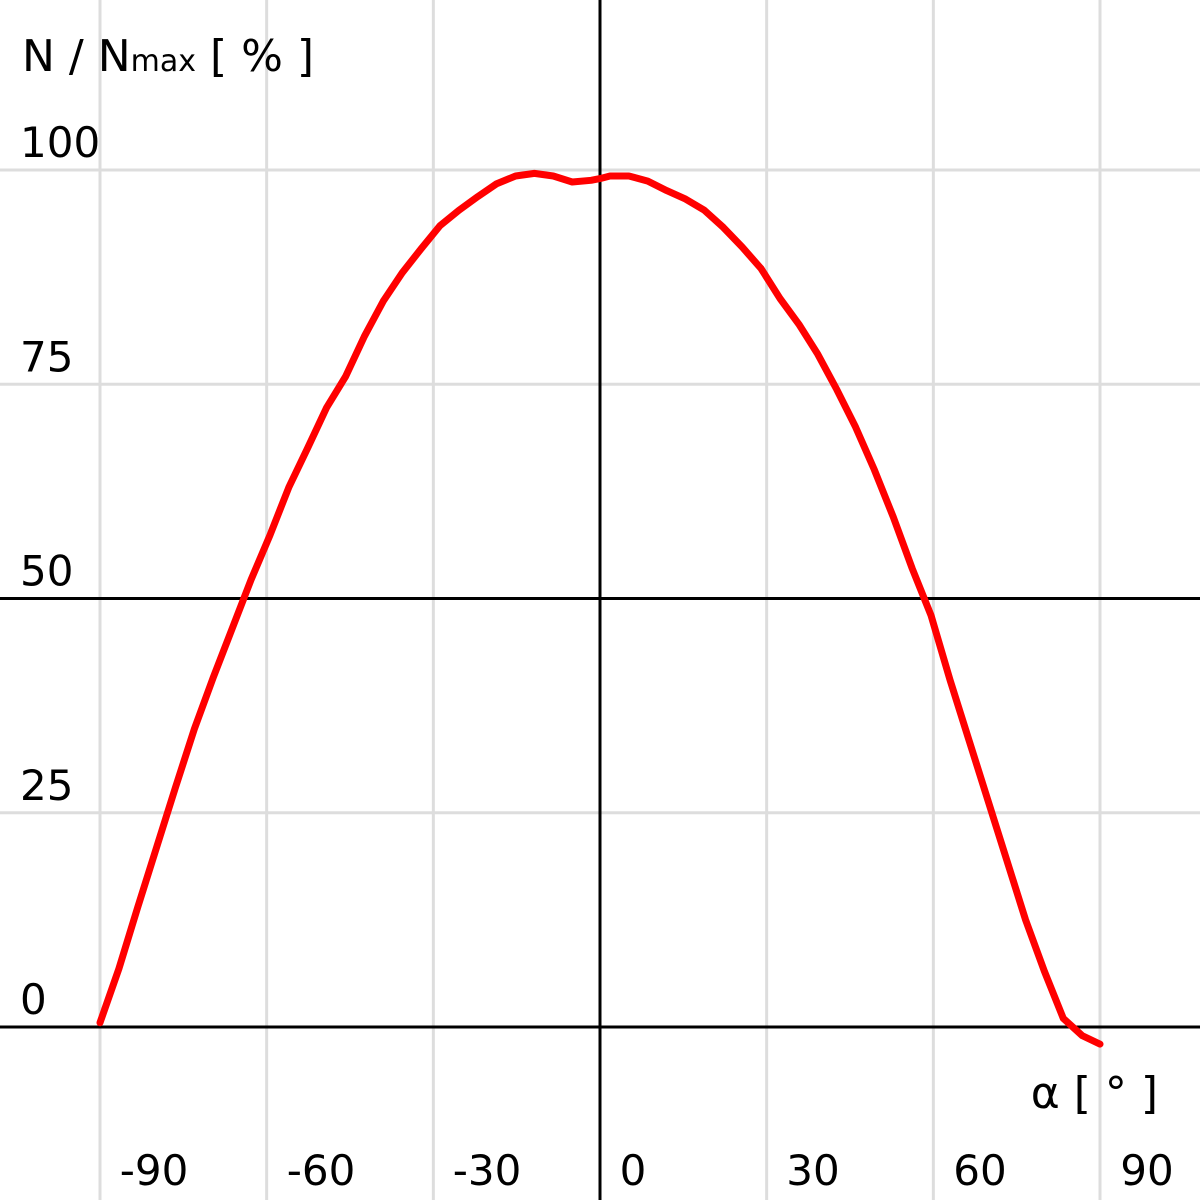  What do you see at coordinates (1094, 1093) in the screenshot?
I see `x-axis-title: α [ ° ]` at bounding box center [1094, 1093].